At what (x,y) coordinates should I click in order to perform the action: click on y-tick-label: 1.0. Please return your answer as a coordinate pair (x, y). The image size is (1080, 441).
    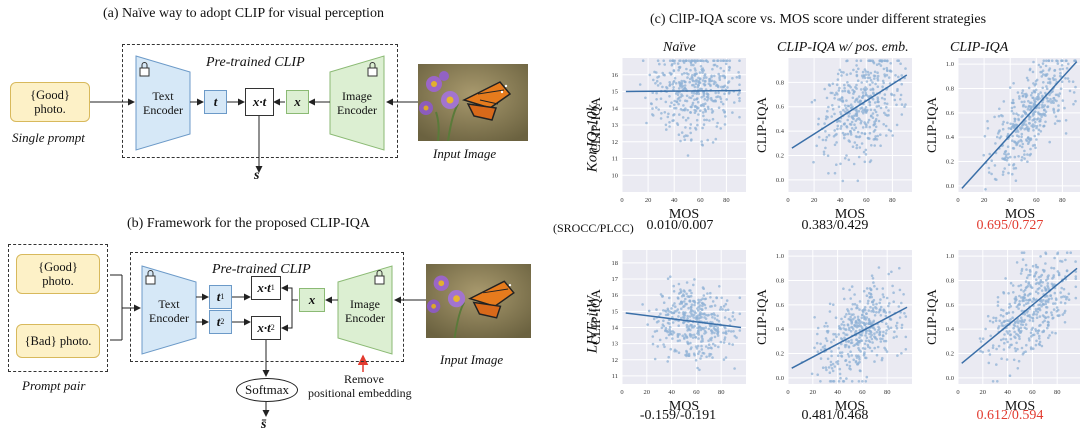
    Looking at the image, I should click on (950, 256).